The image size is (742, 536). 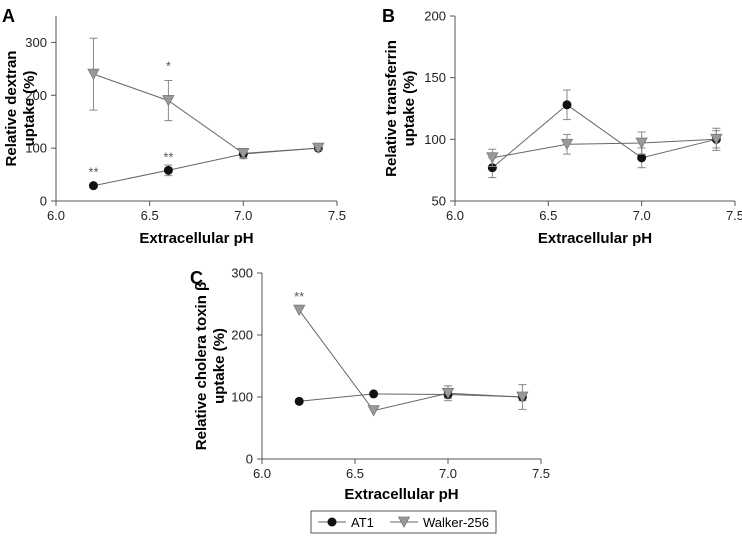 I want to click on panel-c-y-tick-label: 0, so click(x=249, y=459).